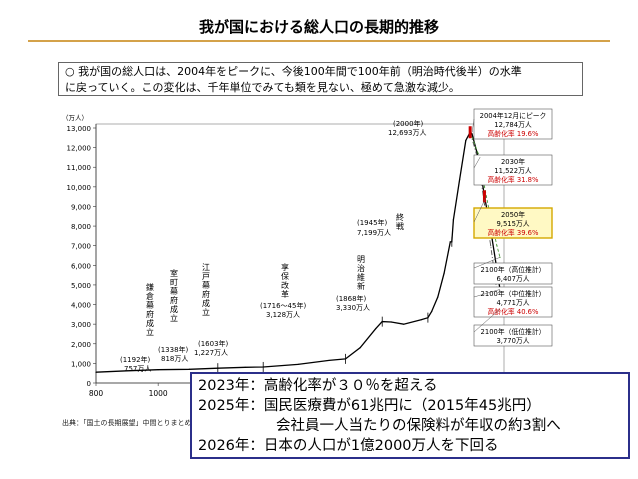  Describe the element at coordinates (513, 293) in the screenshot. I see `callout-mid-line-1: 2100年（中位推計）` at that location.